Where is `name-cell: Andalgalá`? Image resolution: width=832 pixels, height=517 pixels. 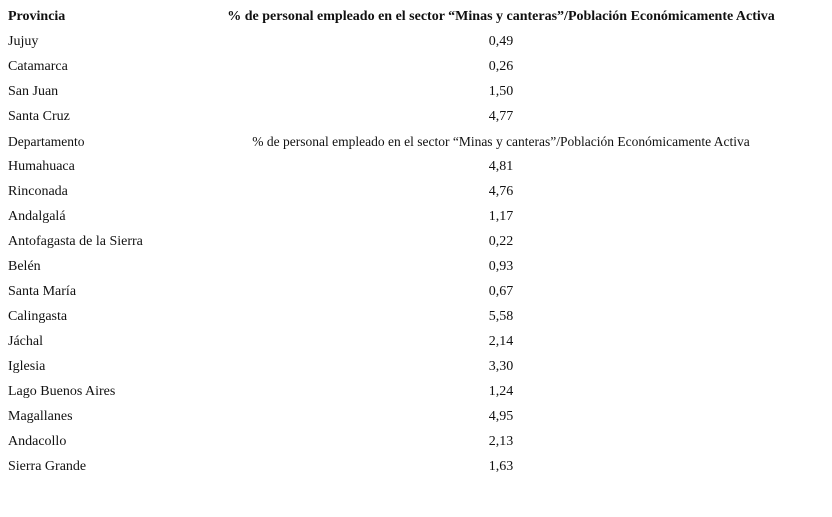
name-cell: Andalgalá is located at coordinates (37, 216).